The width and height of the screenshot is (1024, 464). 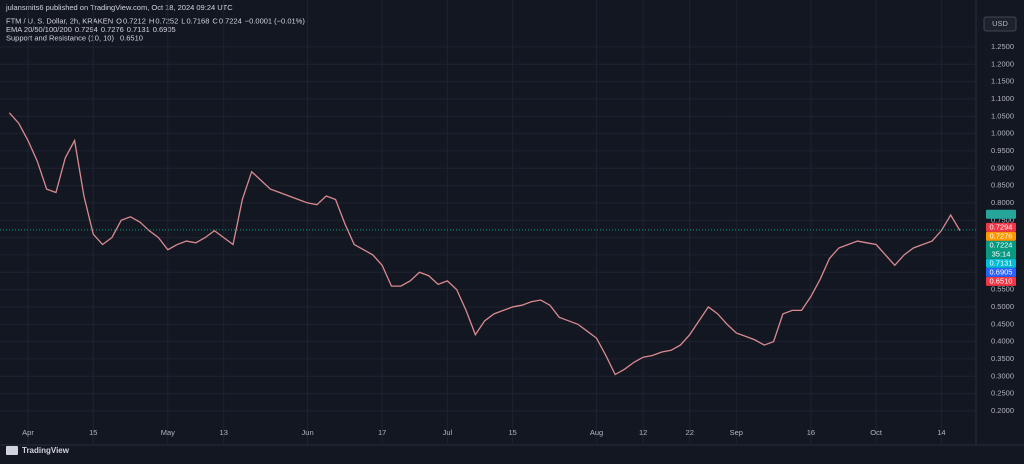 What do you see at coordinates (448, 432) in the screenshot?
I see `x-tick-label: Jul` at bounding box center [448, 432].